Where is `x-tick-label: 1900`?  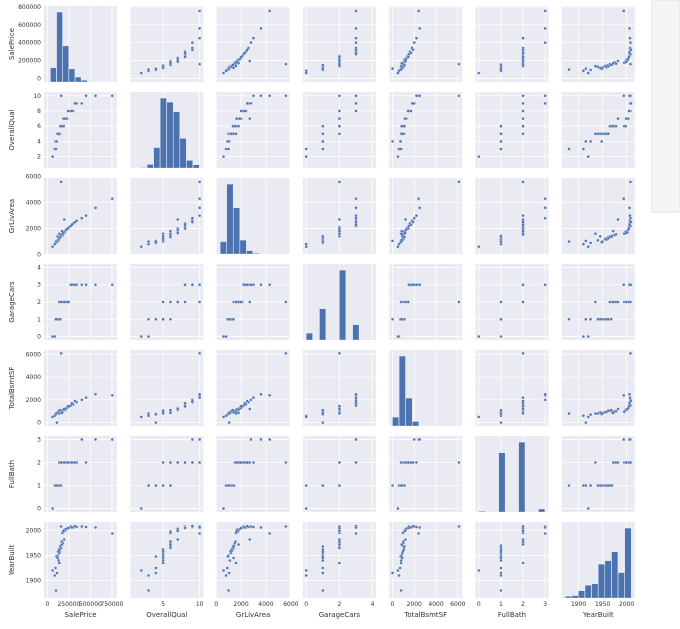
x-tick-label: 1900 is located at coordinates (578, 604).